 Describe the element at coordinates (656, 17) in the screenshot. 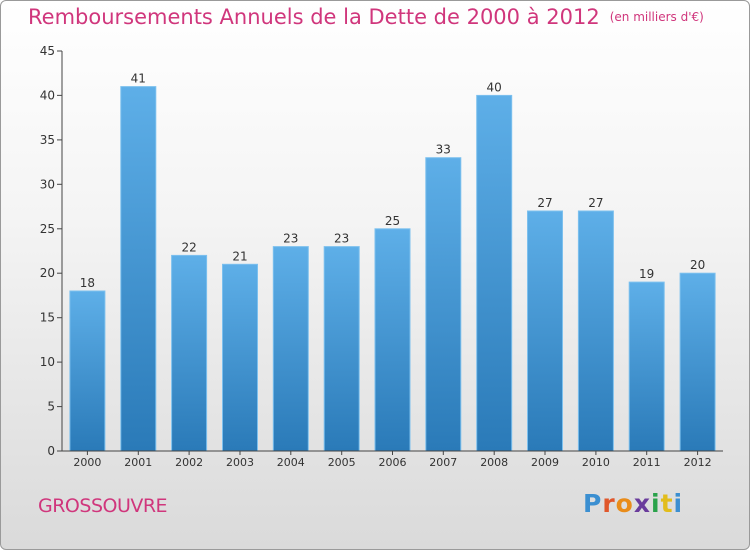

I see `chart-unit: (en milliers d'€)` at that location.